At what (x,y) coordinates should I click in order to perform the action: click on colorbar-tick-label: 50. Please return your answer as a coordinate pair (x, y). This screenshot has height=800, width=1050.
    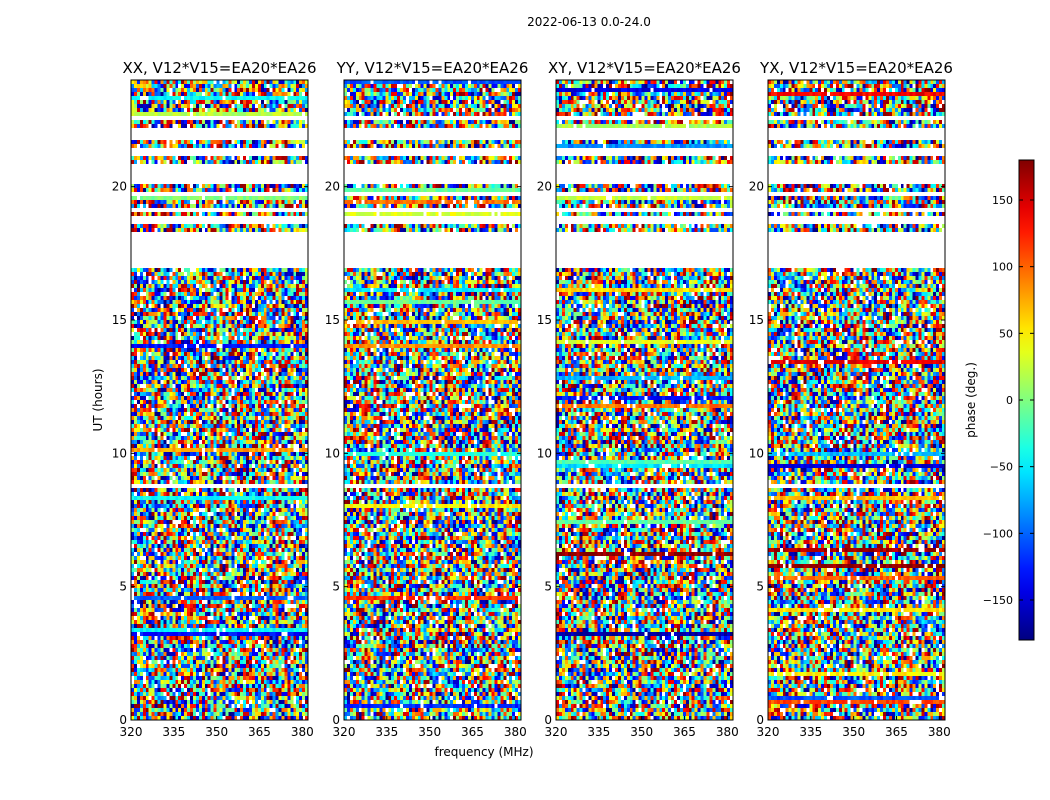
    Looking at the image, I should click on (1006, 333).